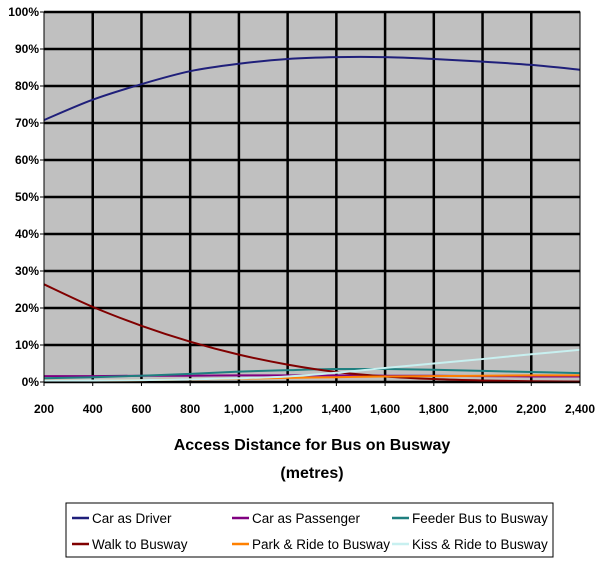 The height and width of the screenshot is (563, 597). Describe the element at coordinates (480, 544) in the screenshot. I see `legend-label-kiss-ride-to-busway: Kiss & Ride to Busway` at that location.